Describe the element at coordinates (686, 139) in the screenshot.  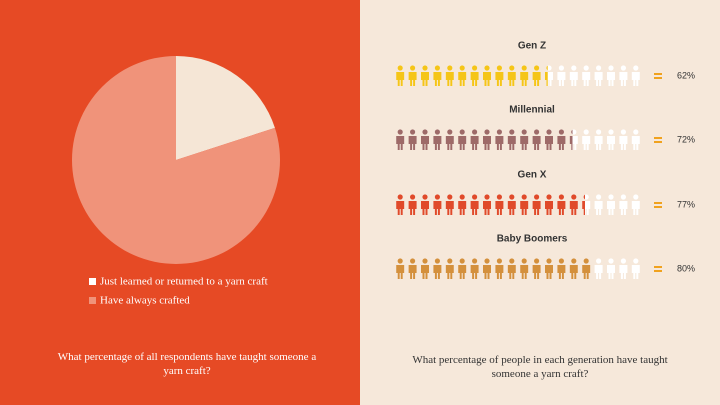
I see `value-label: 72%` at that location.